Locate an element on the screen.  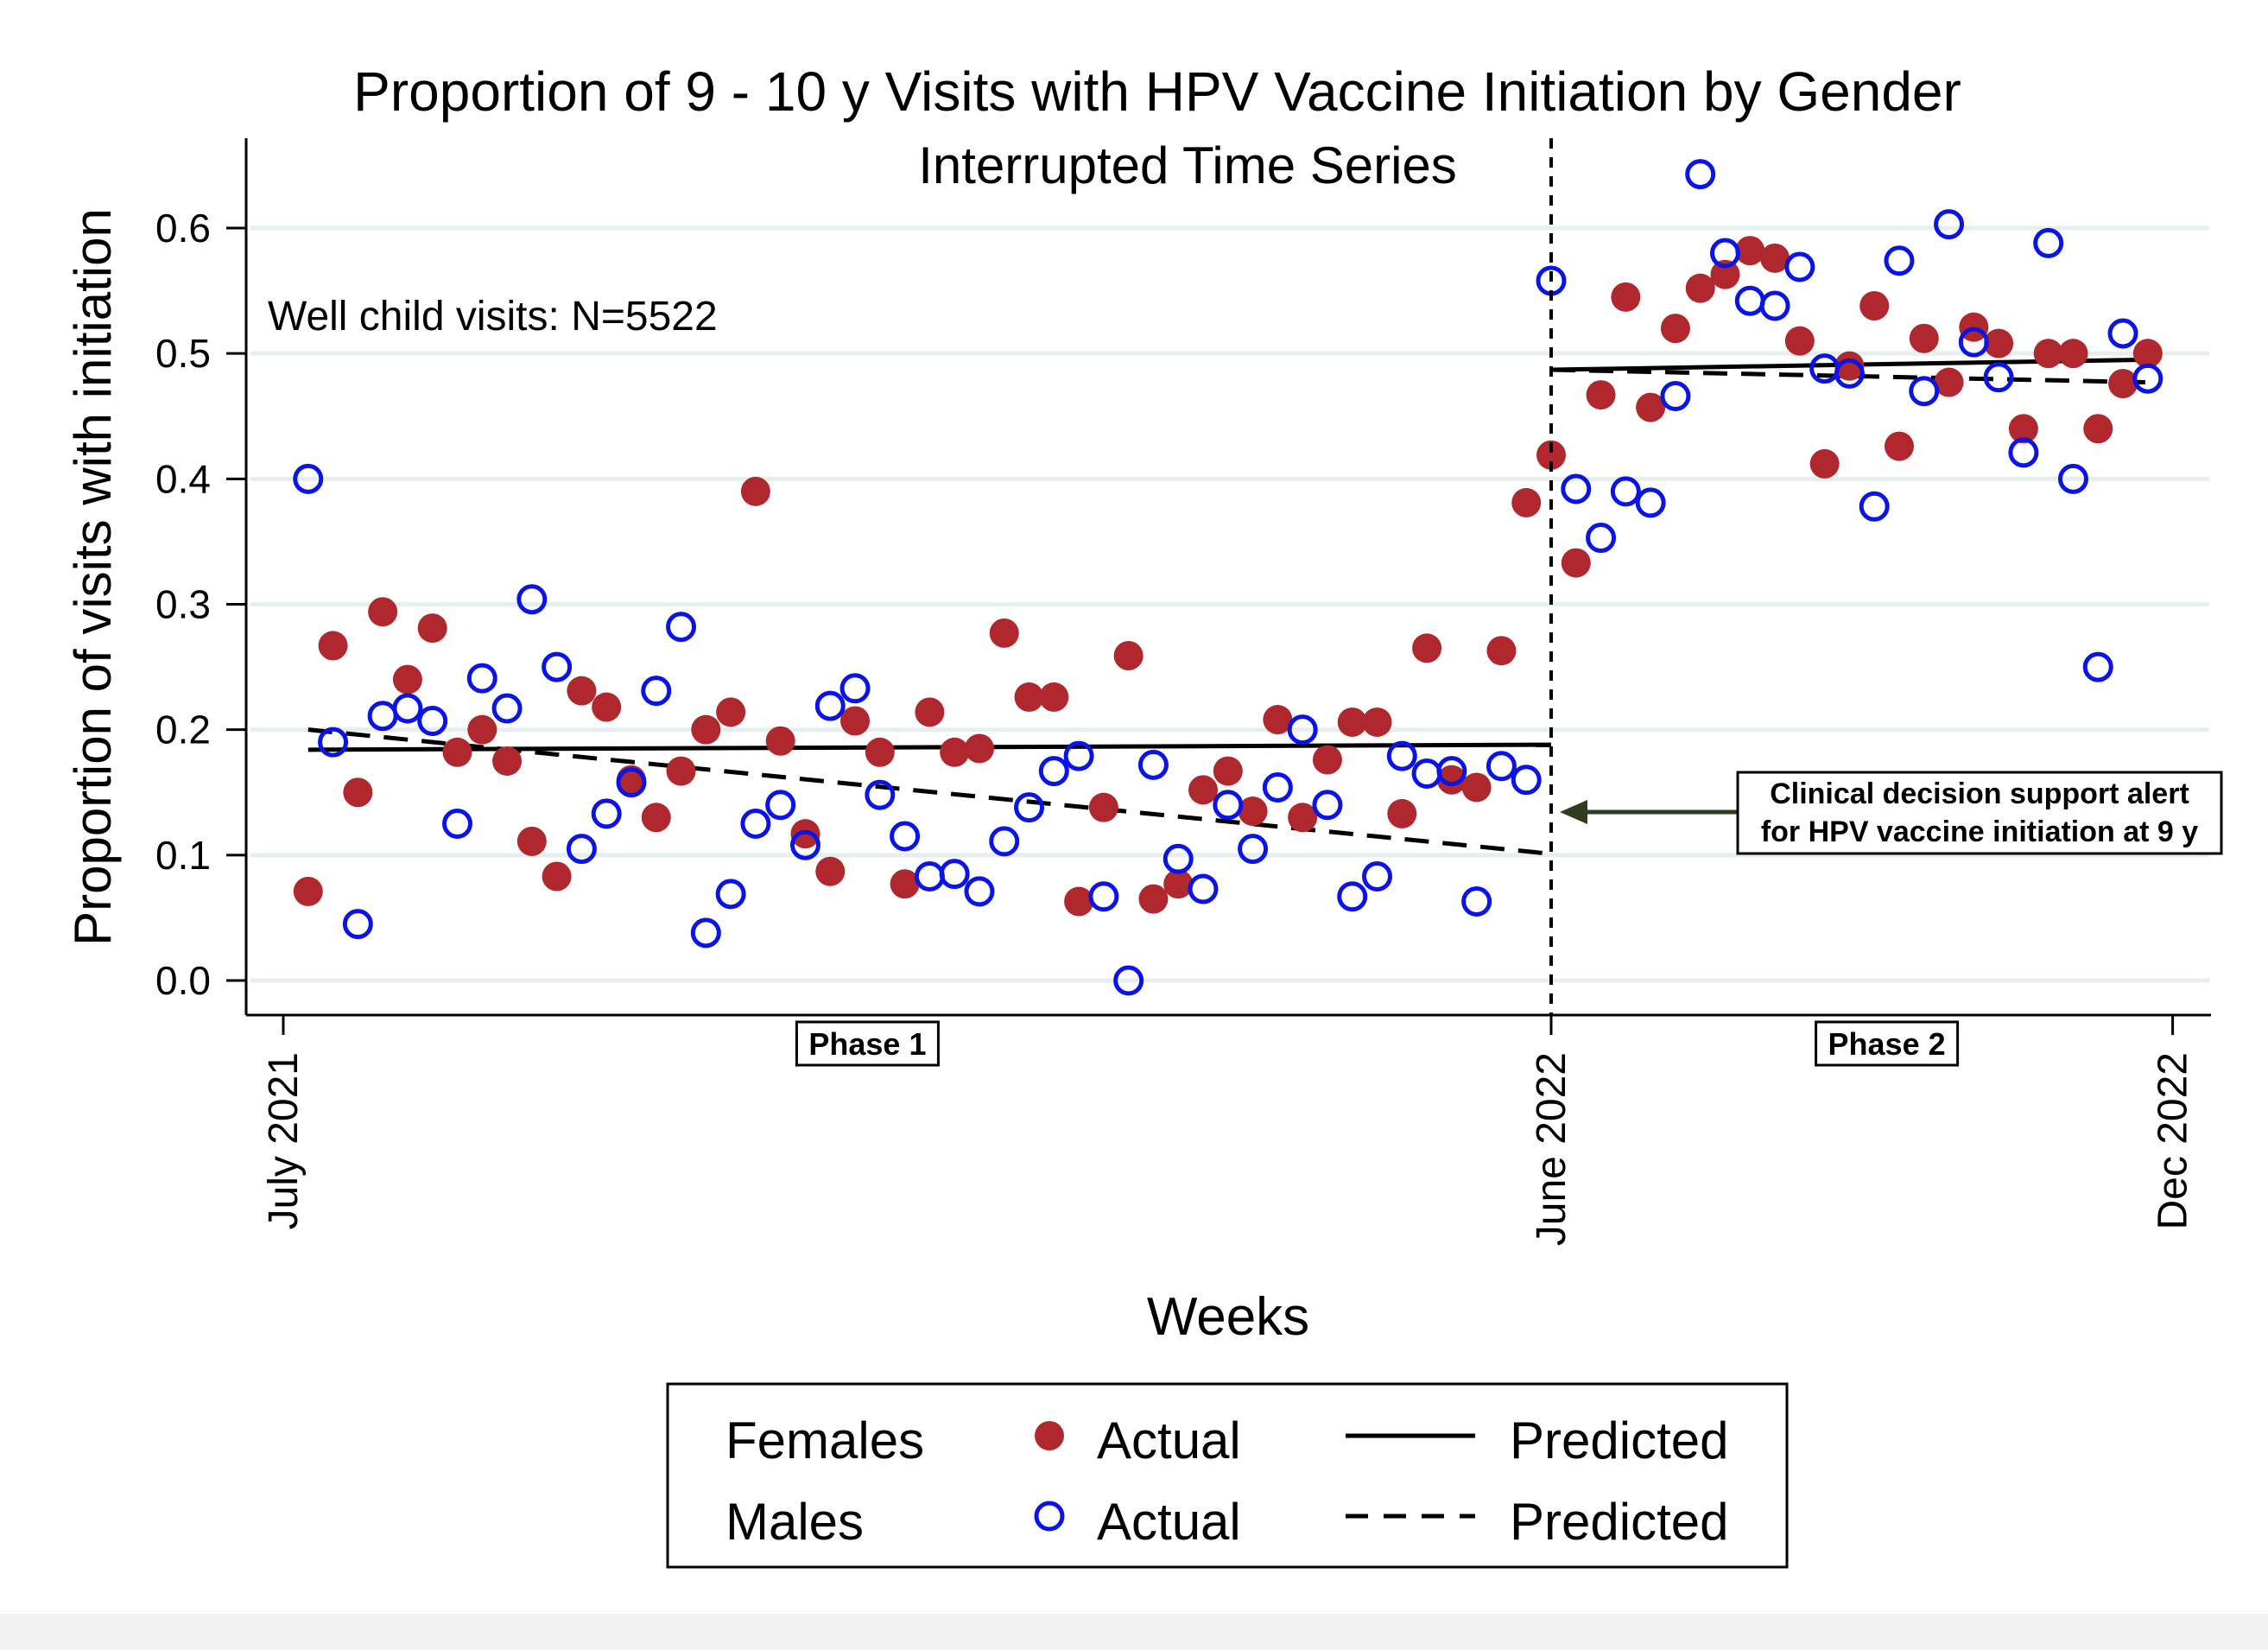
trend-line-segment is located at coordinates (1849, 376).